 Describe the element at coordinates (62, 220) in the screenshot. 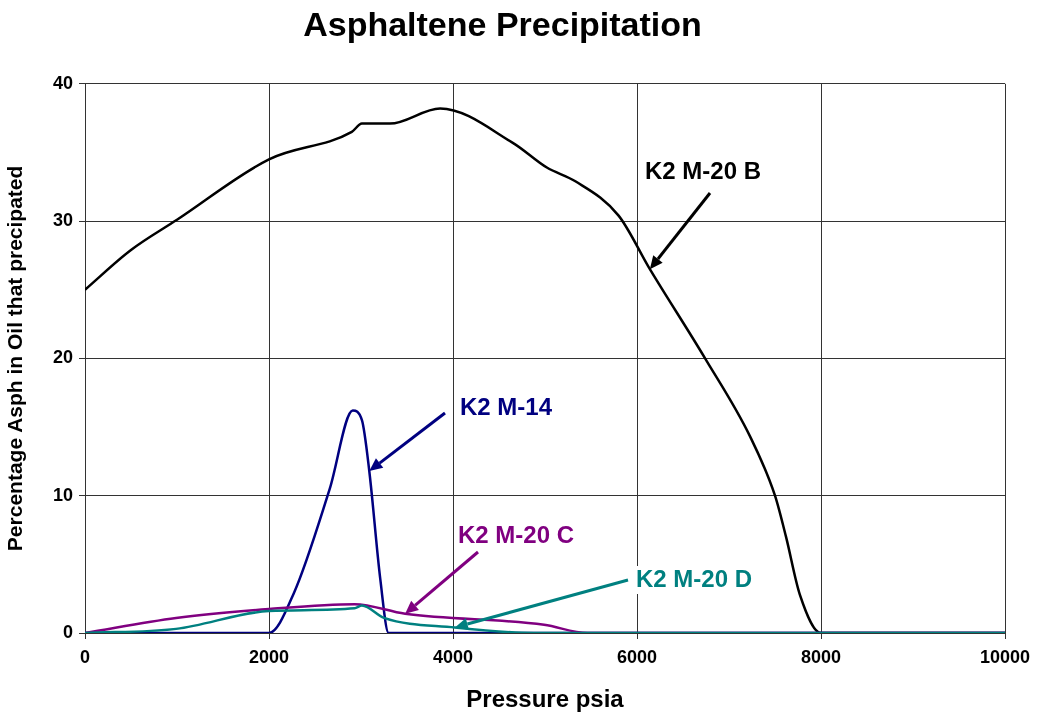

I see `y-tick-label: 30` at that location.